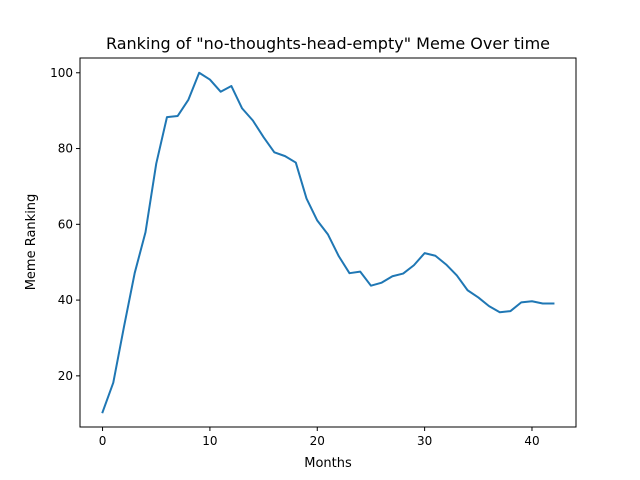 Image resolution: width=640 pixels, height=480 pixels. I want to click on x-tick-label: 30, so click(424, 441).